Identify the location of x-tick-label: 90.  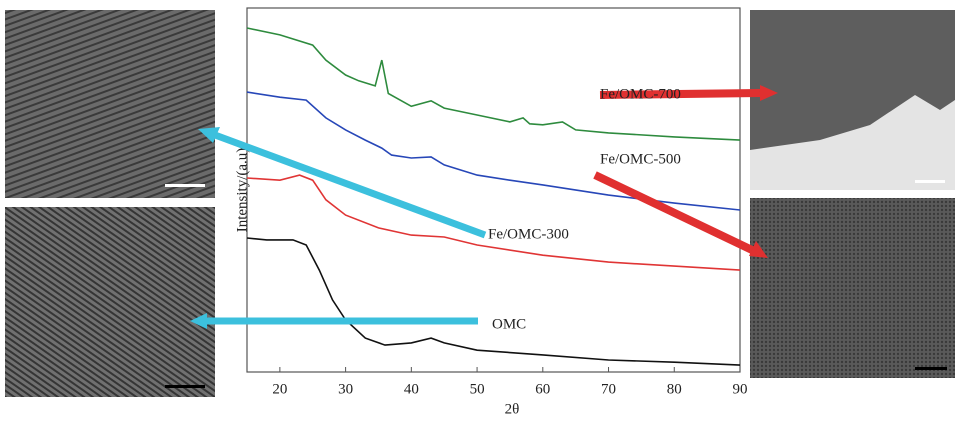
(740, 389).